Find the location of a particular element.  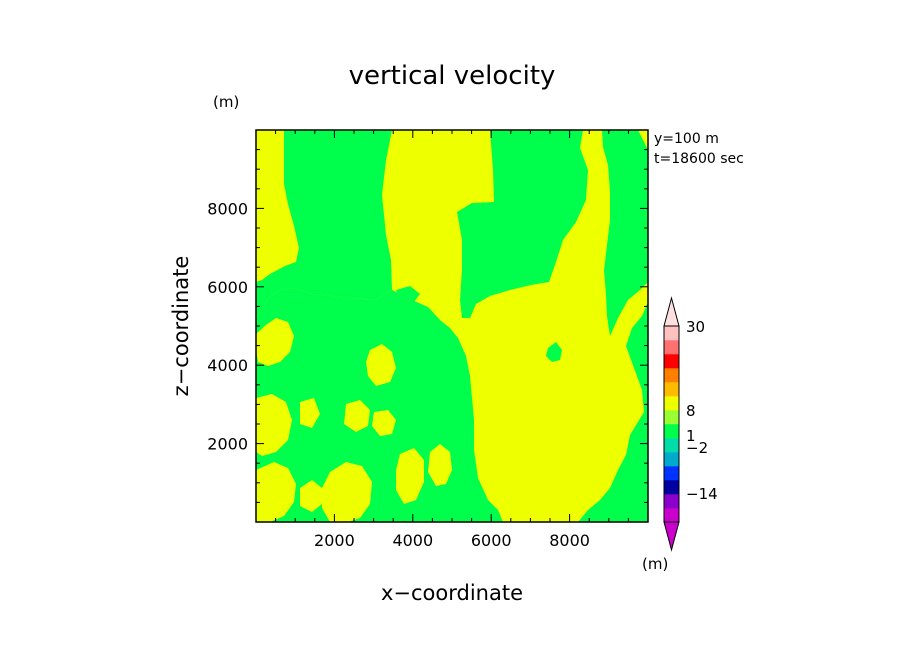

y-tick-label: 6000 is located at coordinates (227, 287).